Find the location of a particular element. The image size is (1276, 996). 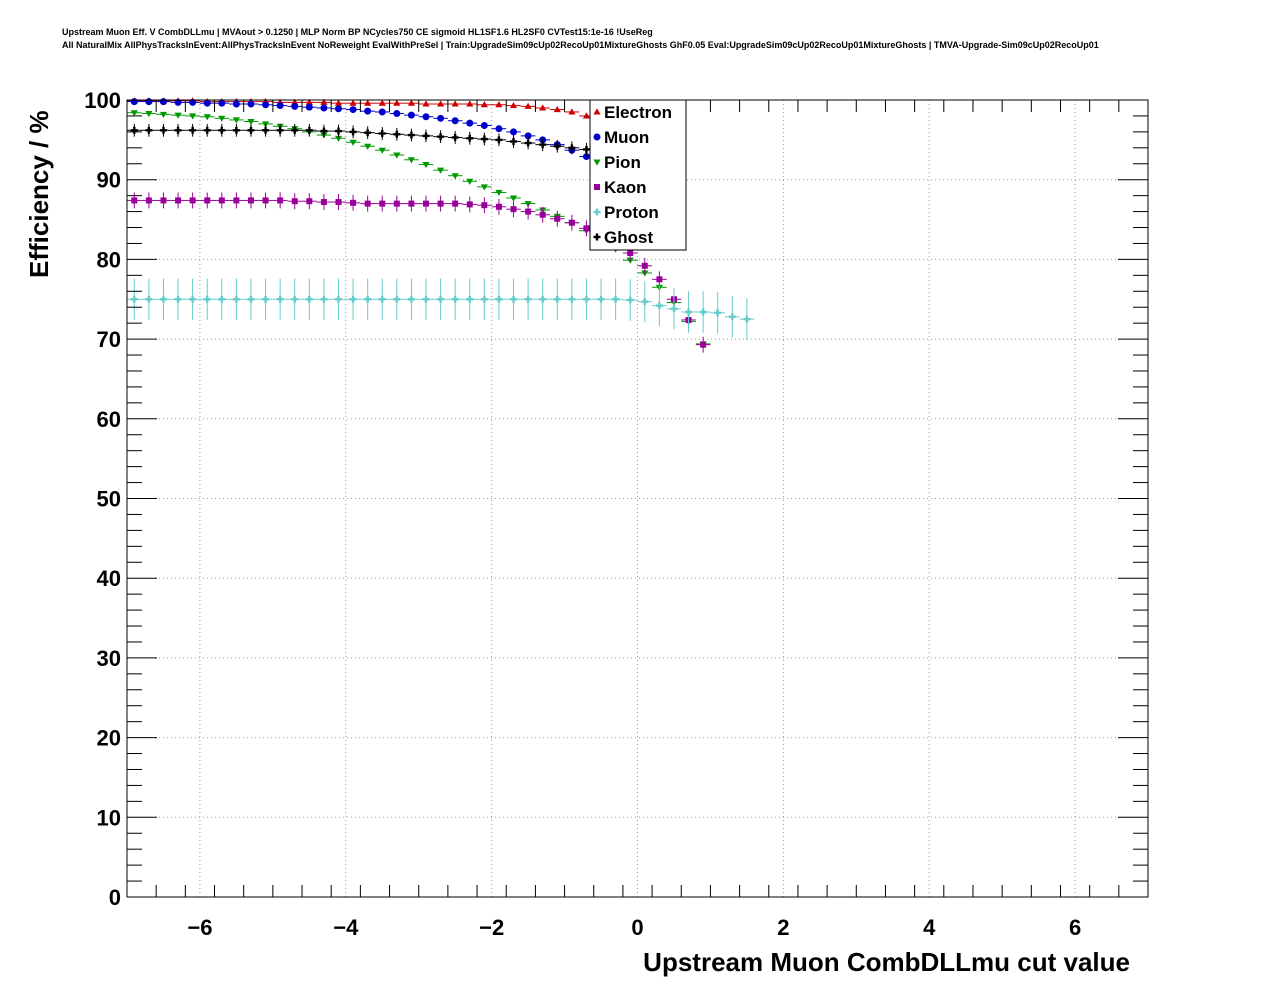

x-tick-label: −6 is located at coordinates (199, 927).